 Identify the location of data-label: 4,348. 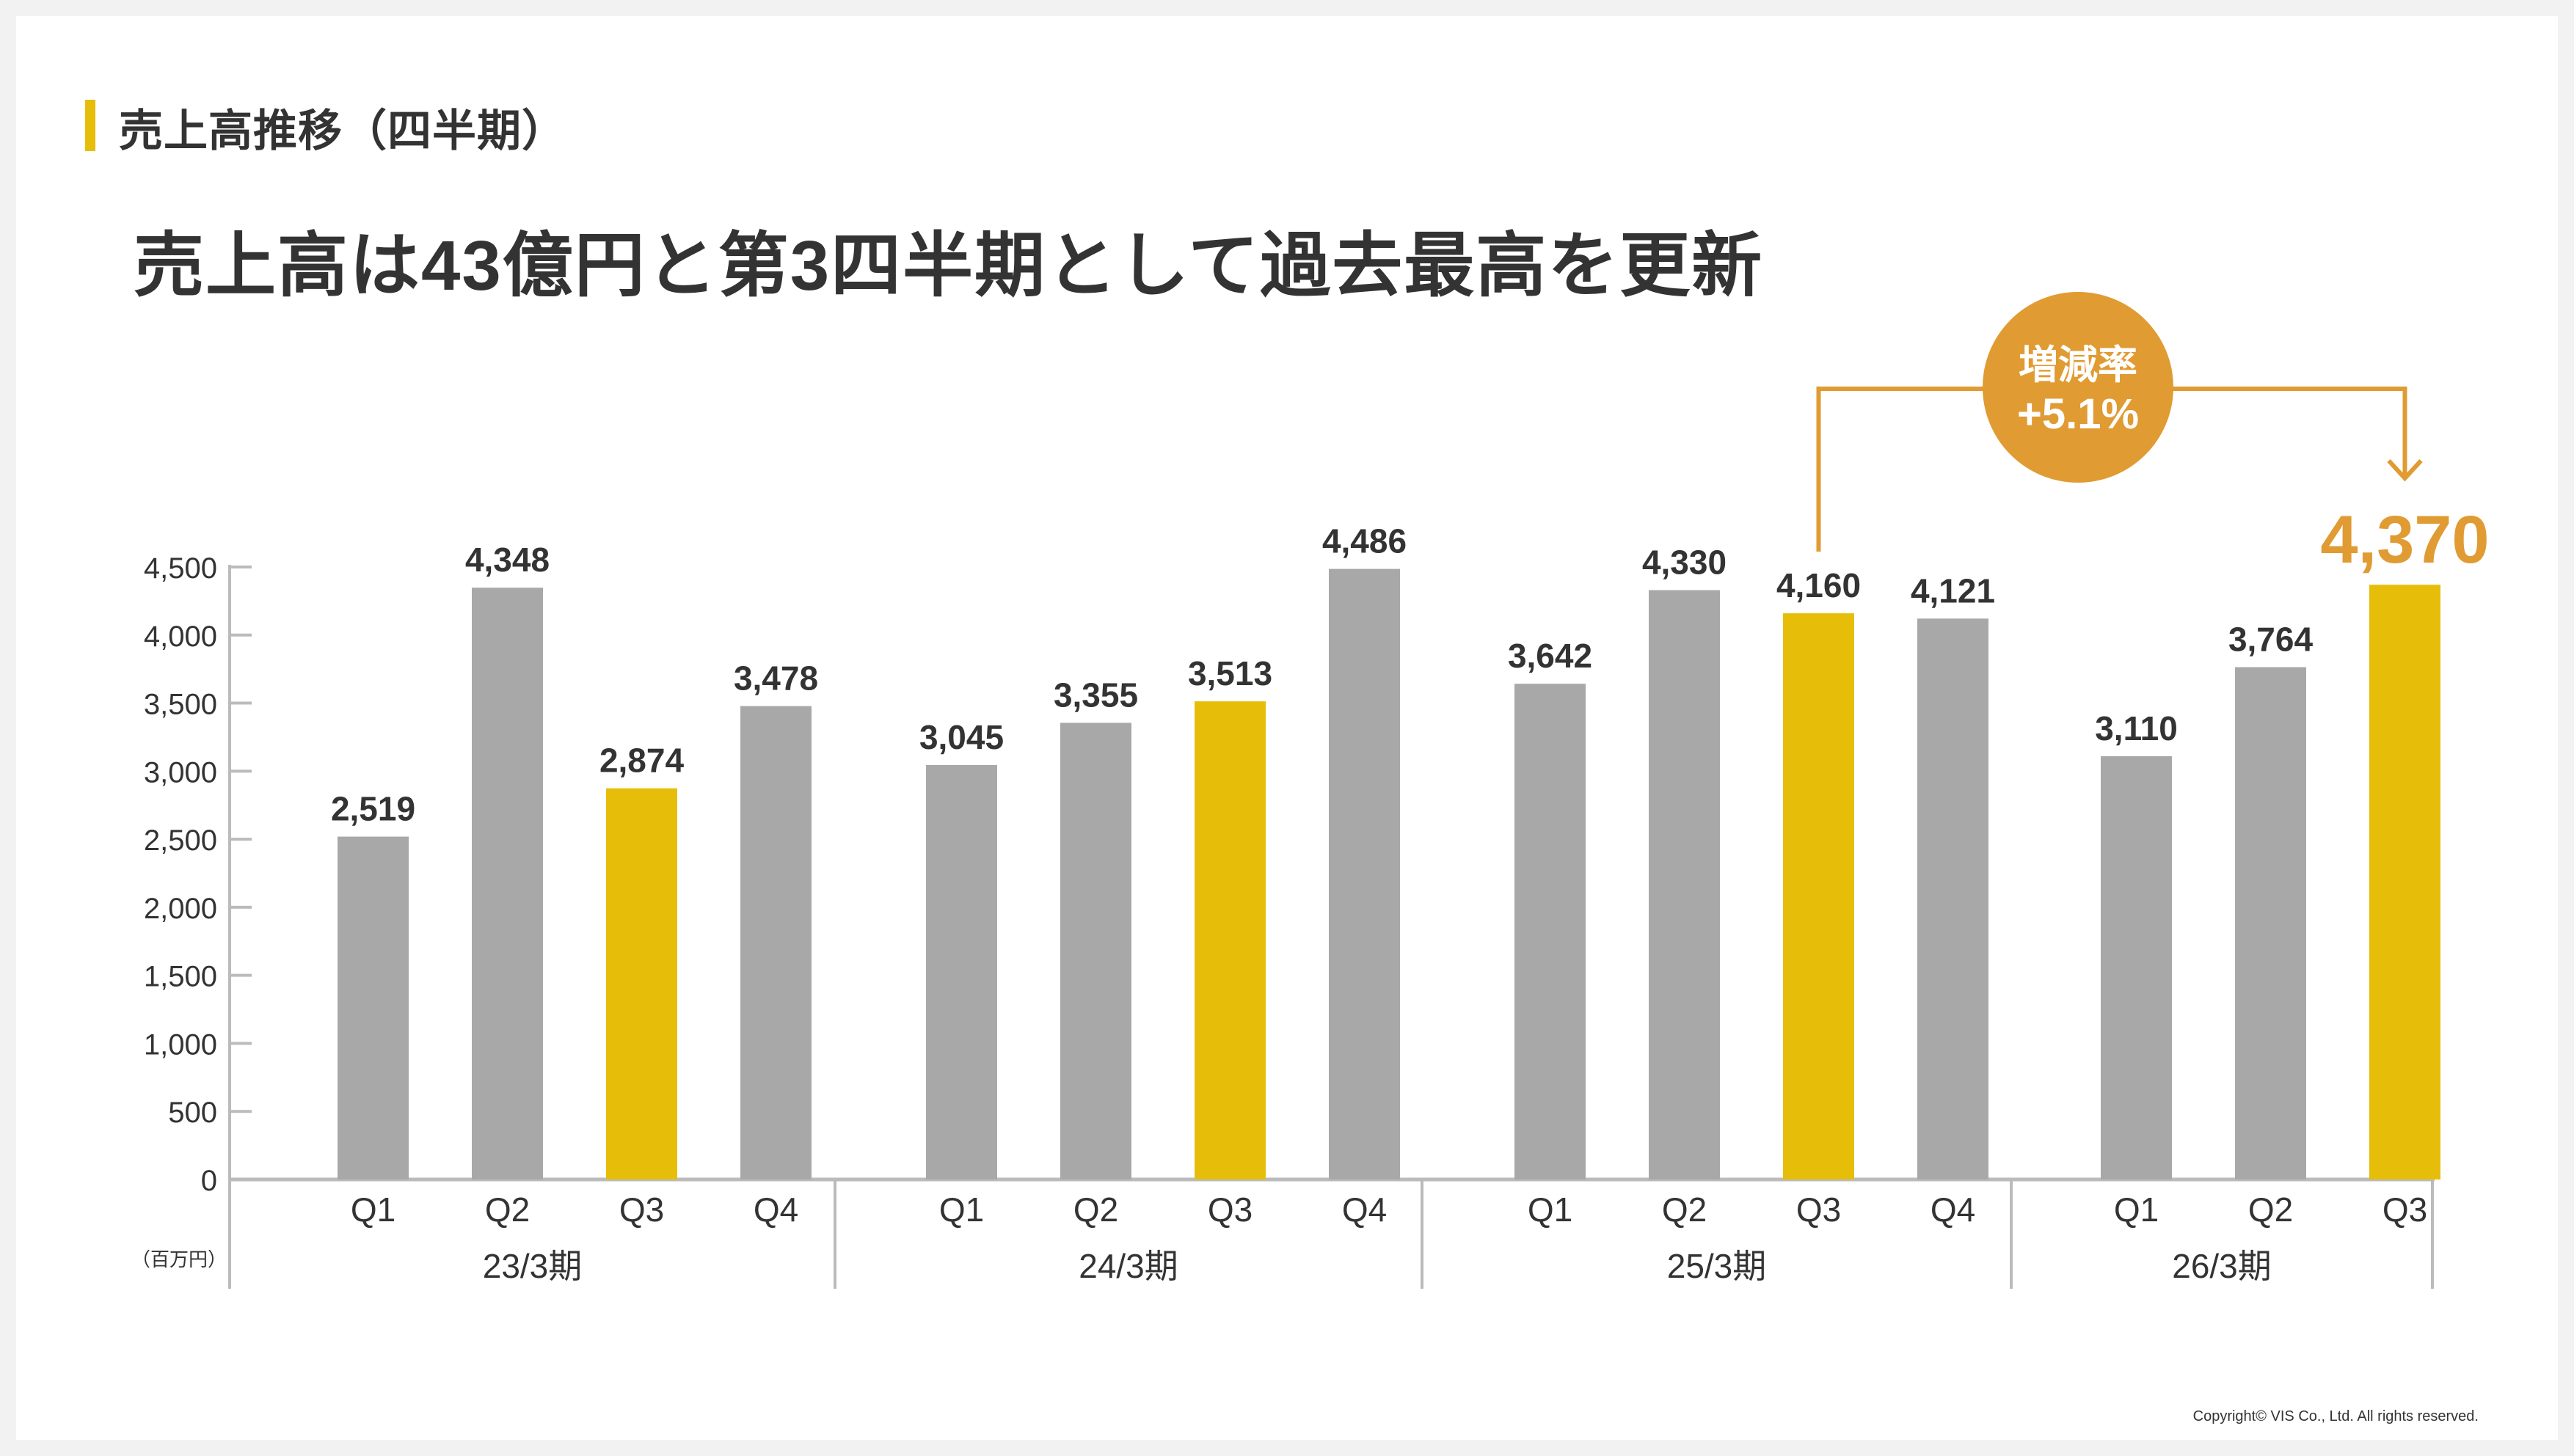
(507, 560).